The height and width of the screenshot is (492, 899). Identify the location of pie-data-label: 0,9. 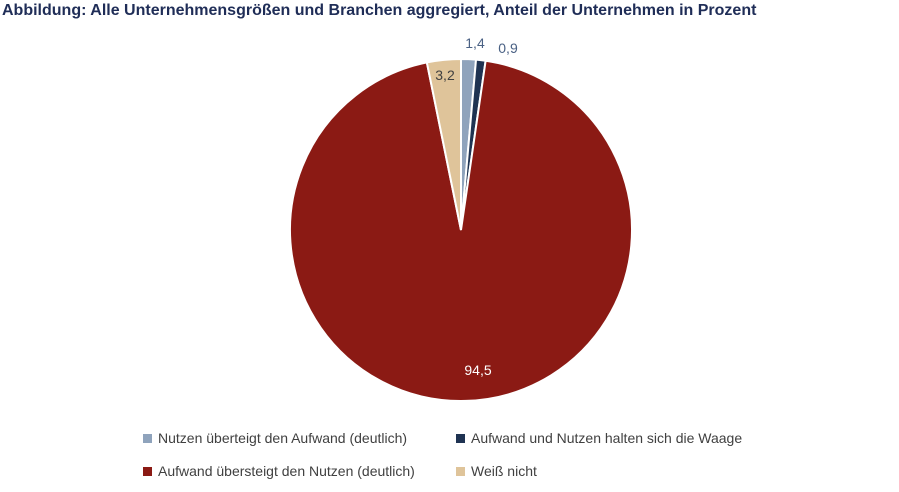
(508, 48).